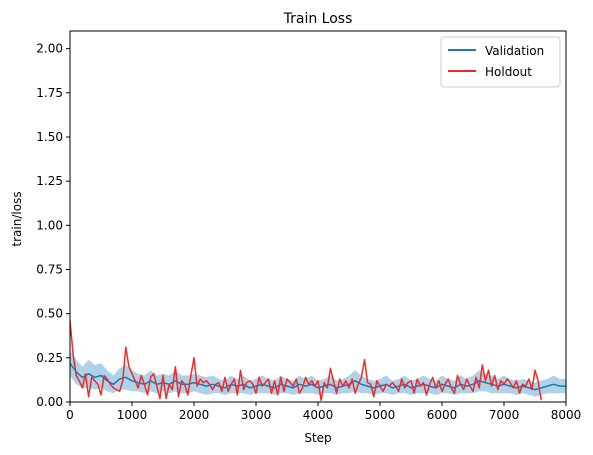 The height and width of the screenshot is (455, 593). Describe the element at coordinates (49, 314) in the screenshot. I see `y-tick-label: 0.50` at that location.